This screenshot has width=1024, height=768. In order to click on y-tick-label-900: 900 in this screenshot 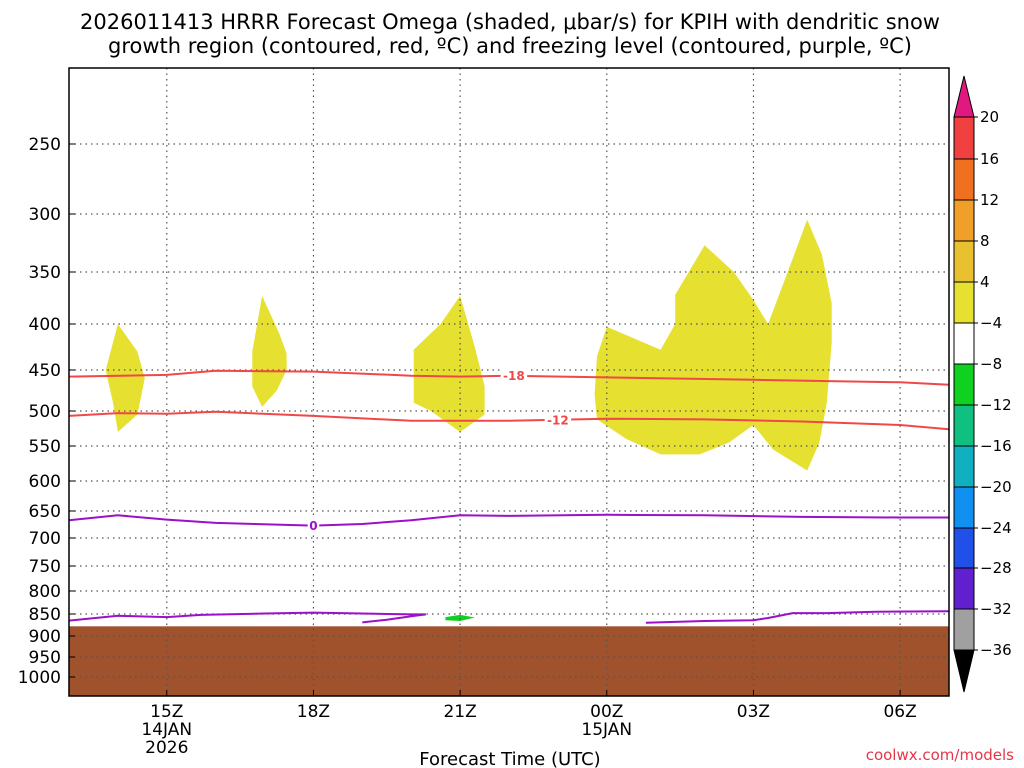, I will do `click(45, 637)`.